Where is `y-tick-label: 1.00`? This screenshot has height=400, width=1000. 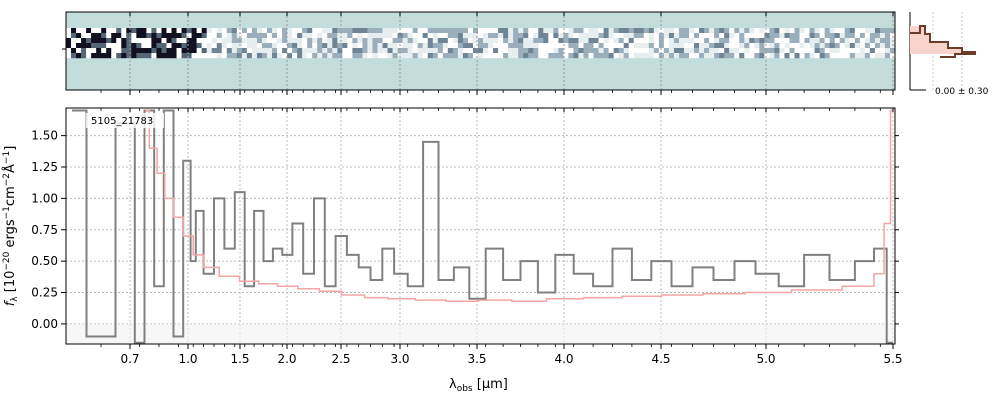 y-tick-label: 1.00 is located at coordinates (44, 198).